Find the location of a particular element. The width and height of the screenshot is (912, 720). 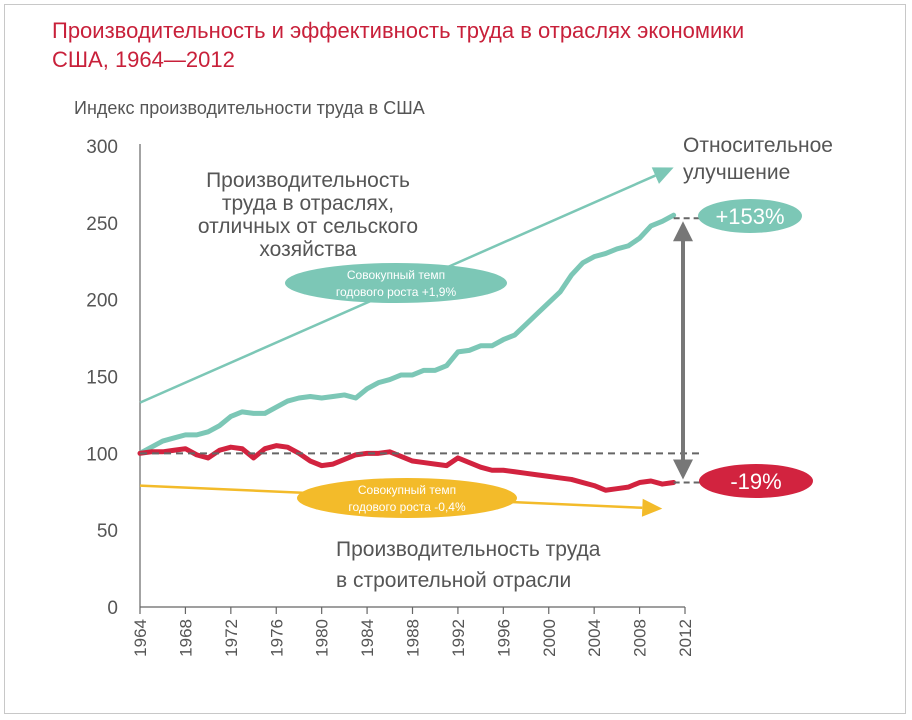

plus-badge is located at coordinates (750, 216).